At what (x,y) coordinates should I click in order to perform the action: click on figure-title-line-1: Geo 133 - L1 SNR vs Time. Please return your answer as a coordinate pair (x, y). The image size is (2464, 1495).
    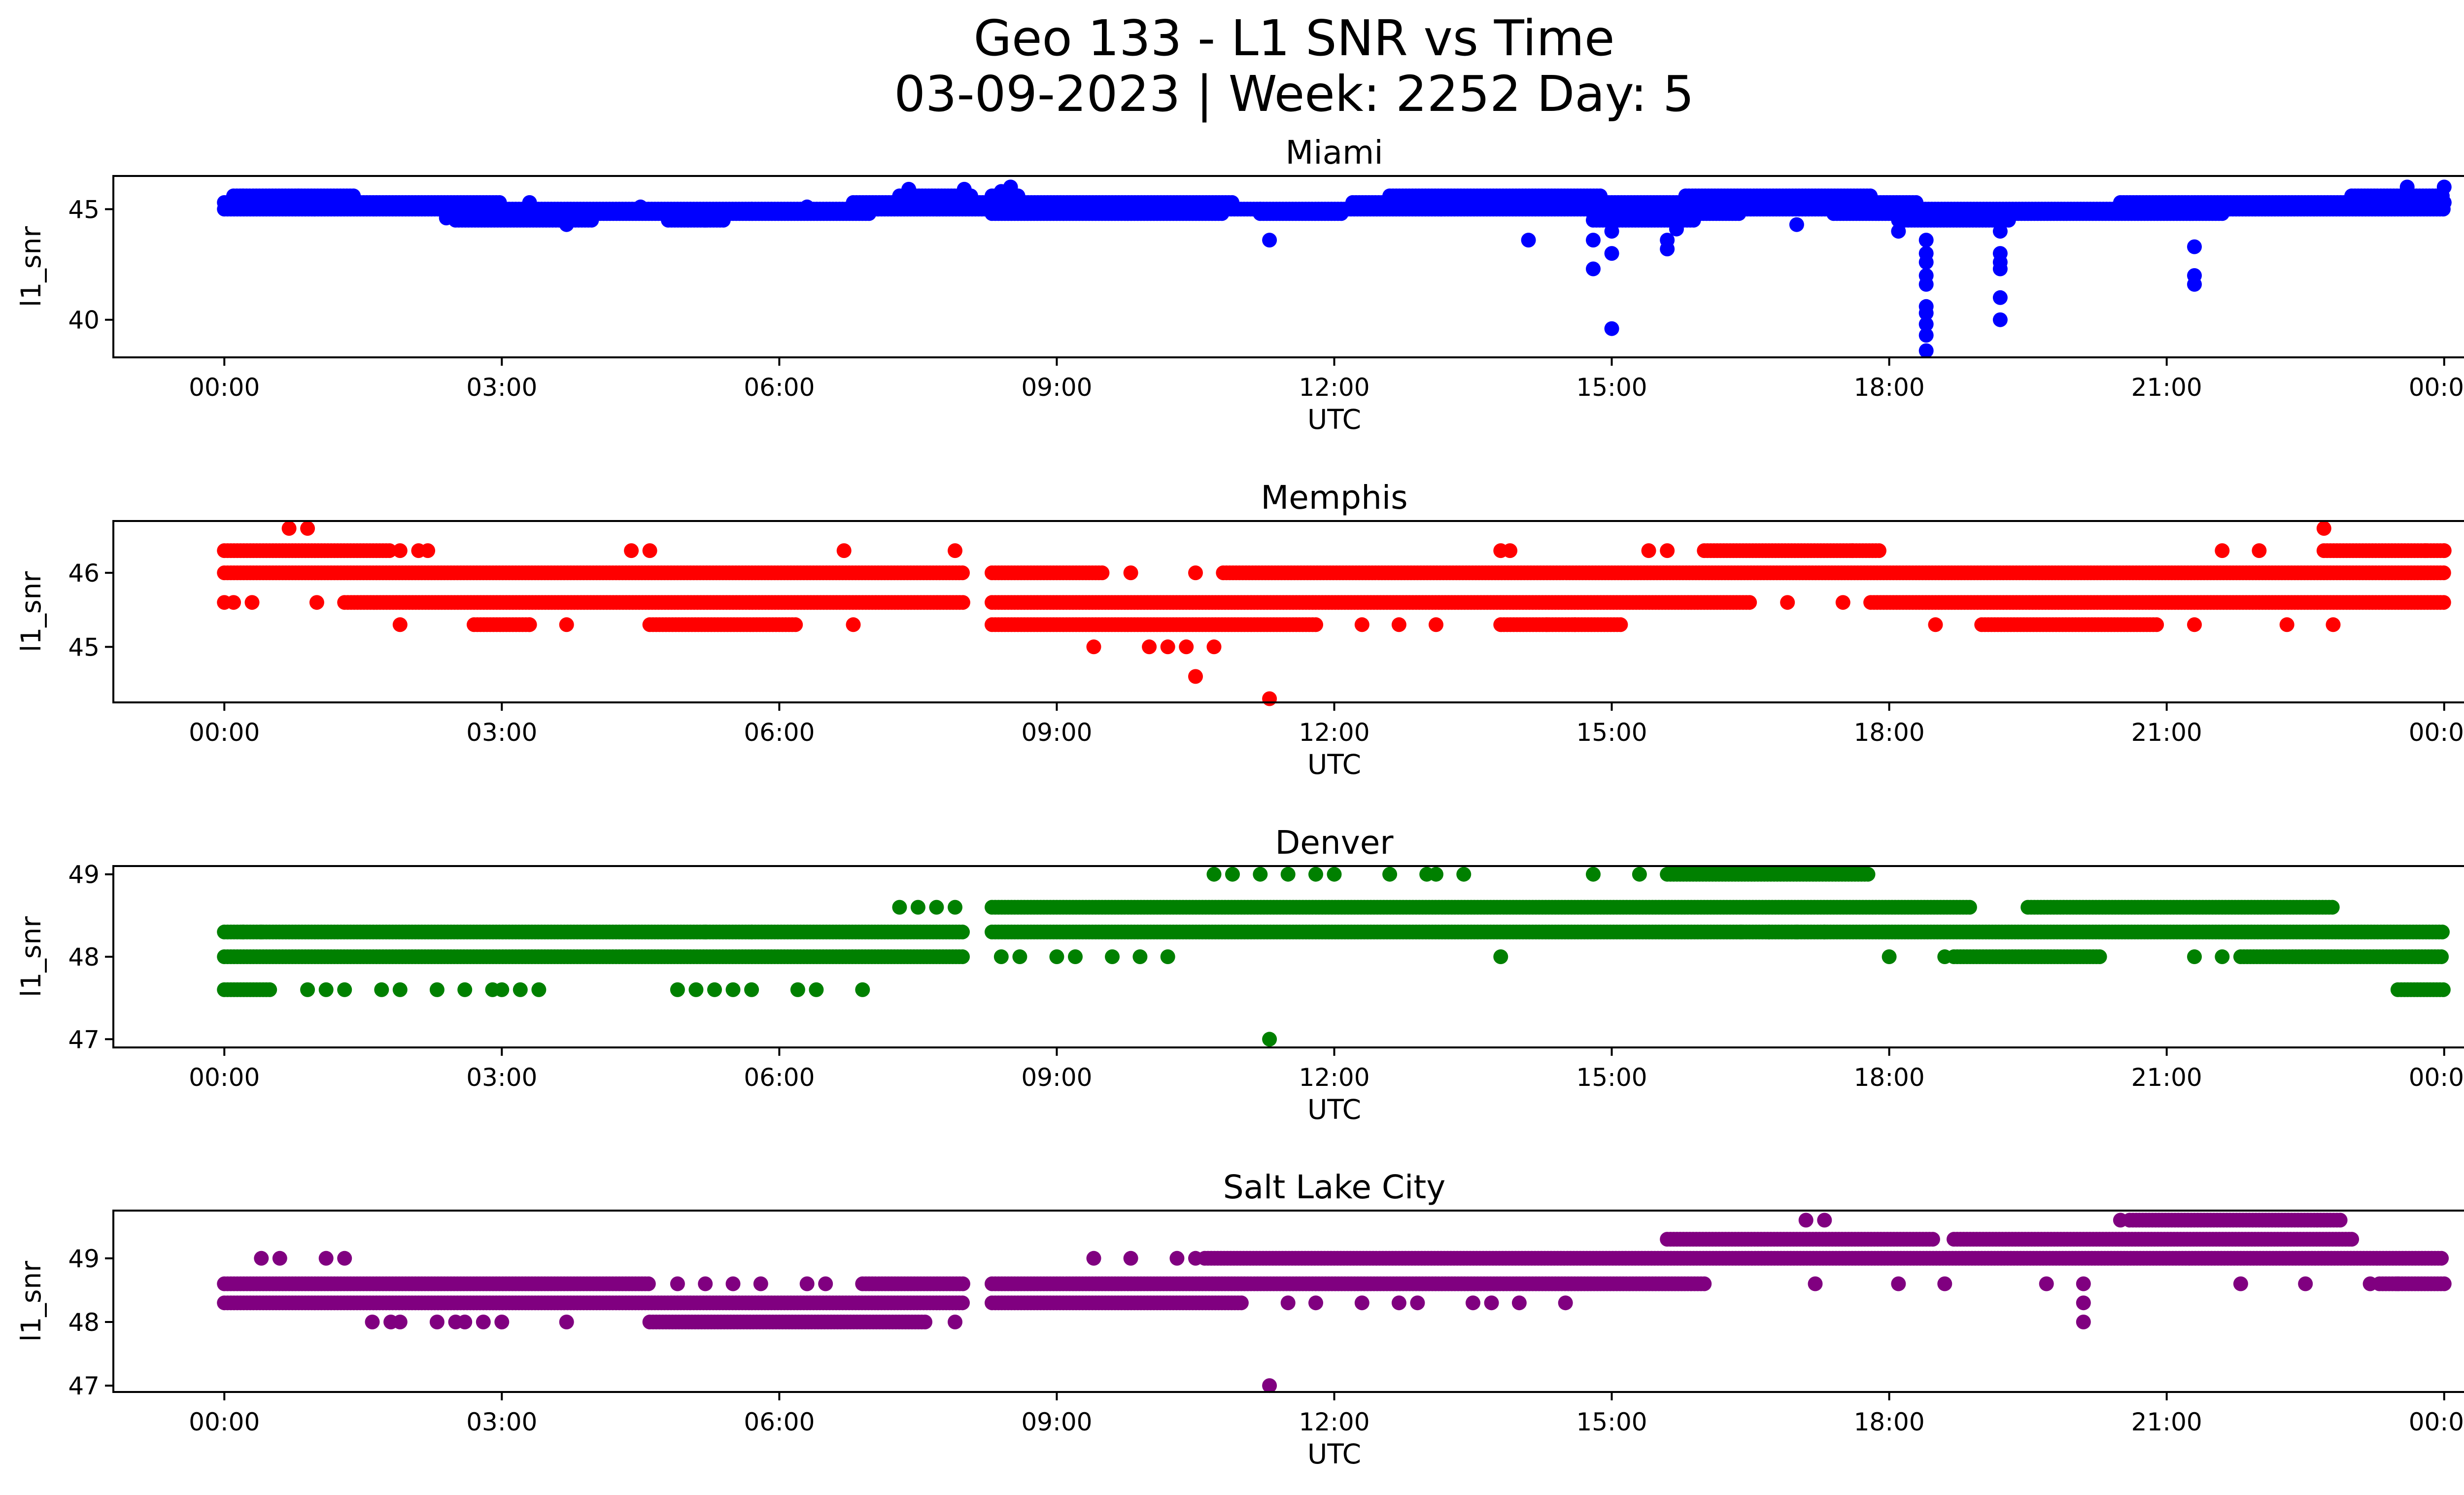
    Looking at the image, I should click on (1294, 38).